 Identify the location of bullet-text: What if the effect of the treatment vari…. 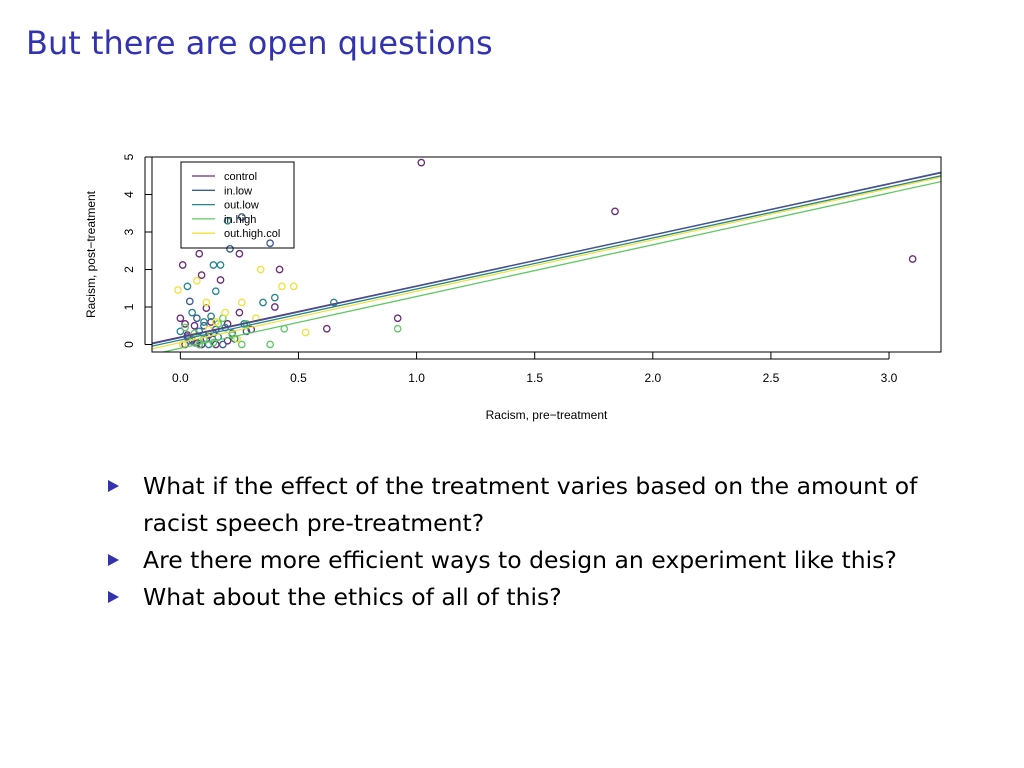
(530, 504).